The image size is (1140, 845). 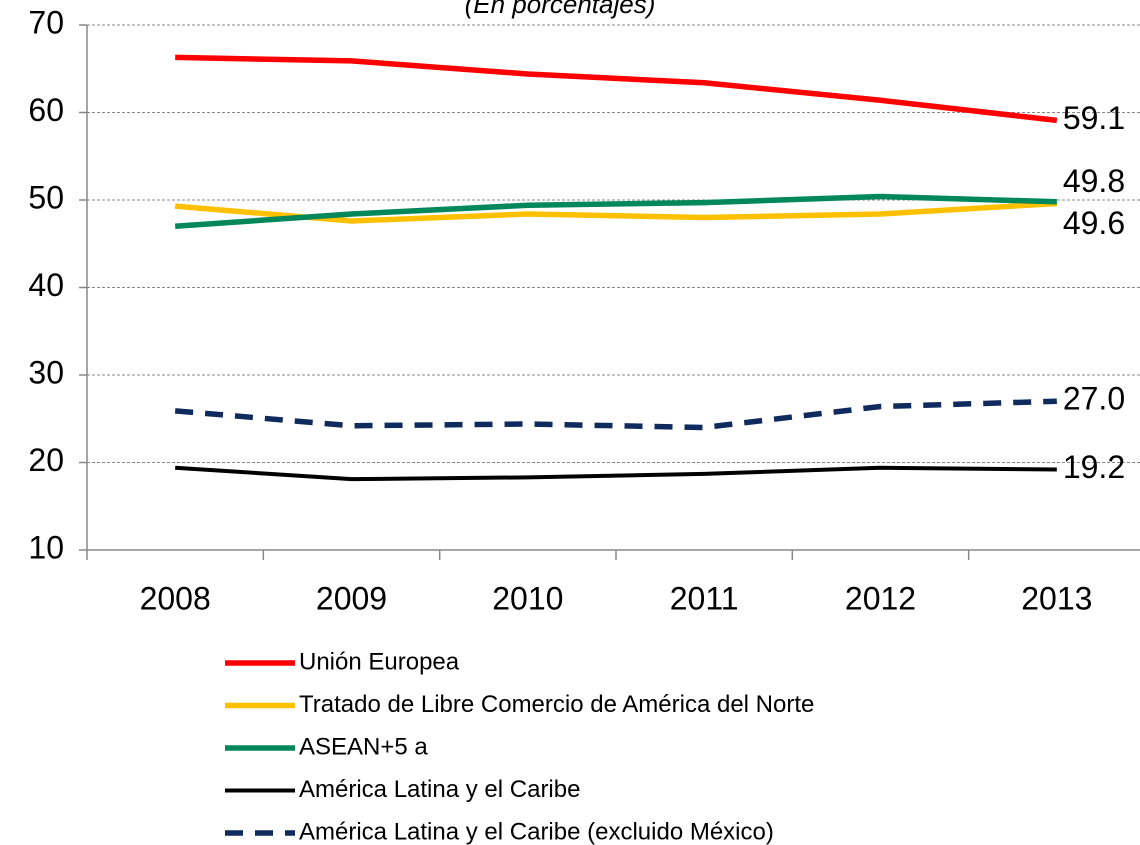 I want to click on x-tick-label: 2010, so click(x=527, y=598).